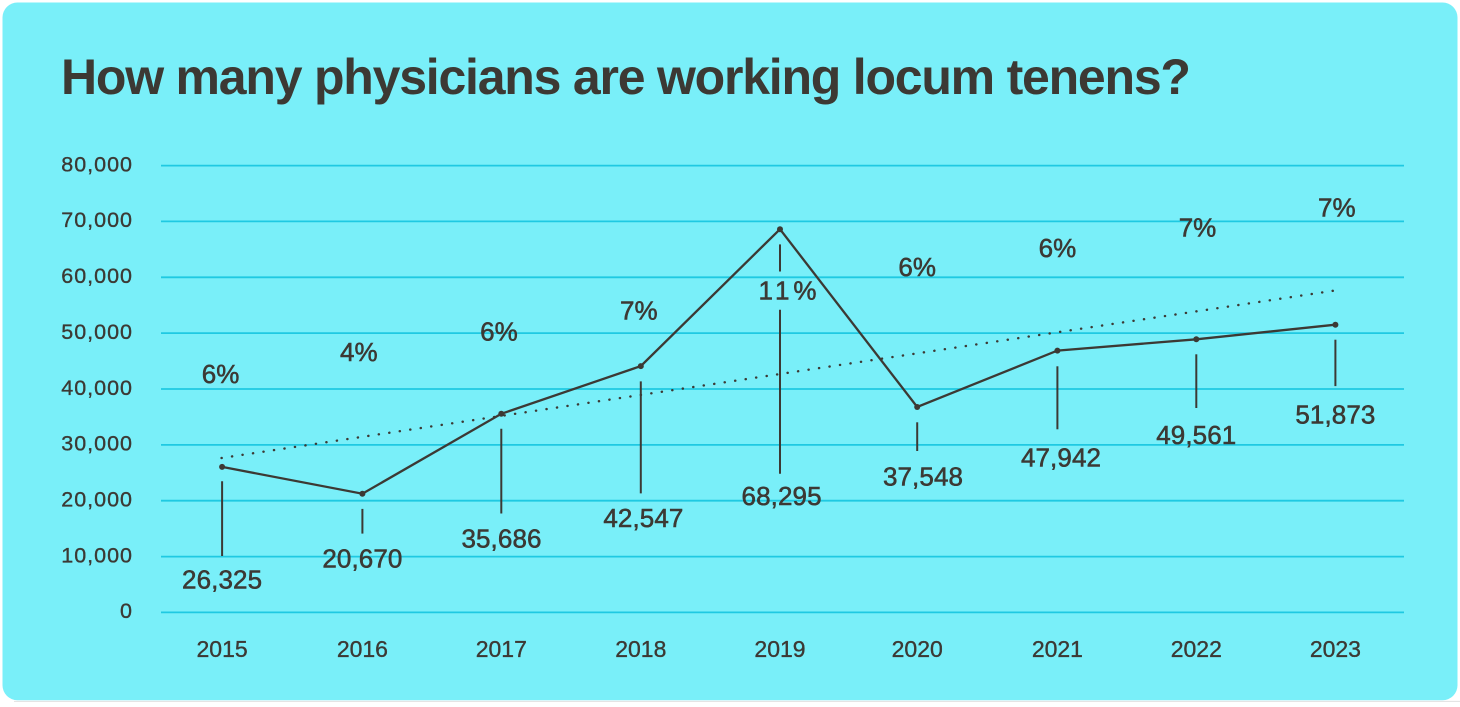 The height and width of the screenshot is (707, 1460). Describe the element at coordinates (97, 500) in the screenshot. I see `svg-text: 20,000` at that location.